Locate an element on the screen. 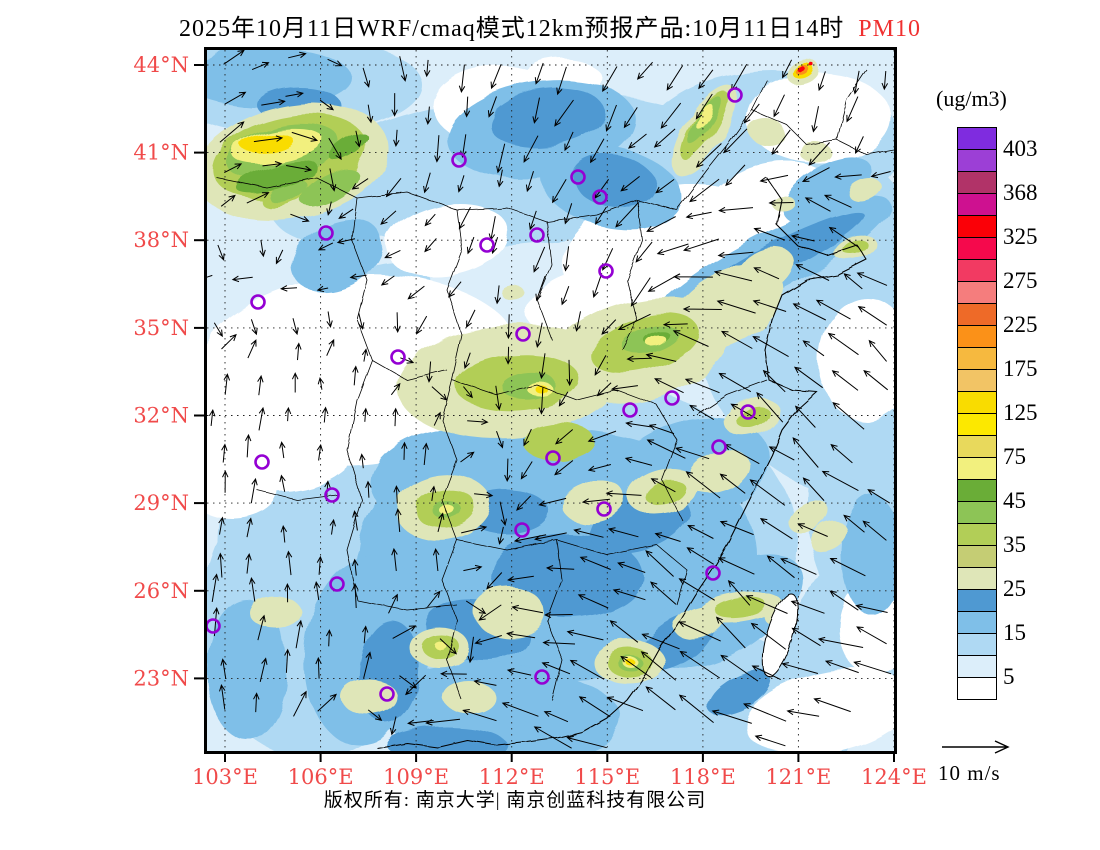 The width and height of the screenshot is (1100, 850). colorbar-tick-label: 125 is located at coordinates (1020, 412).